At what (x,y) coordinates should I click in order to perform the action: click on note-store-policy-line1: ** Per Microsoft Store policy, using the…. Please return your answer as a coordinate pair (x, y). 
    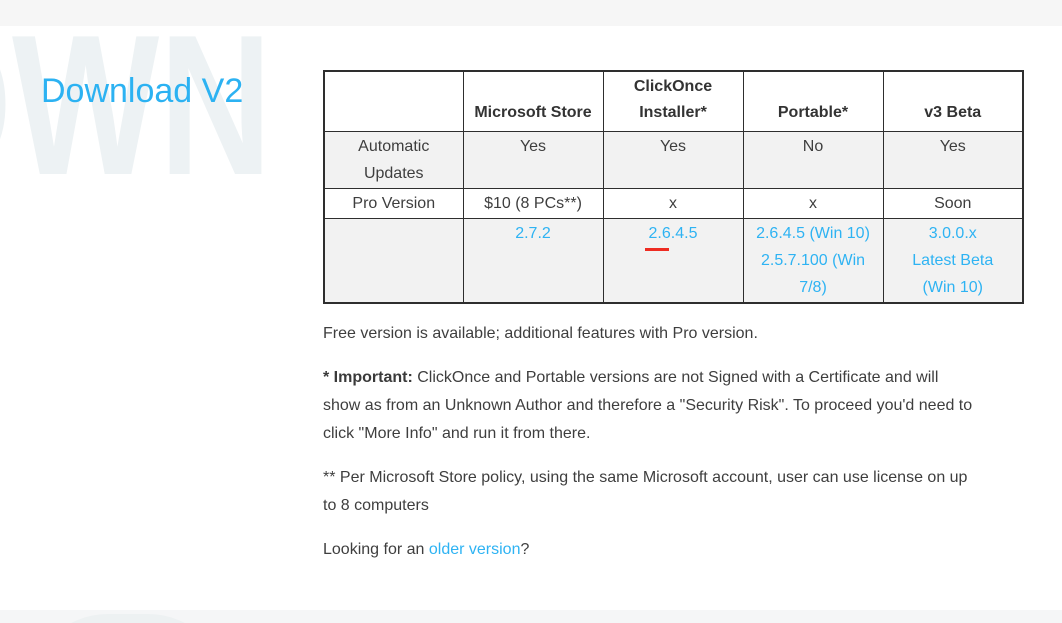
    Looking at the image, I should click on (645, 477).